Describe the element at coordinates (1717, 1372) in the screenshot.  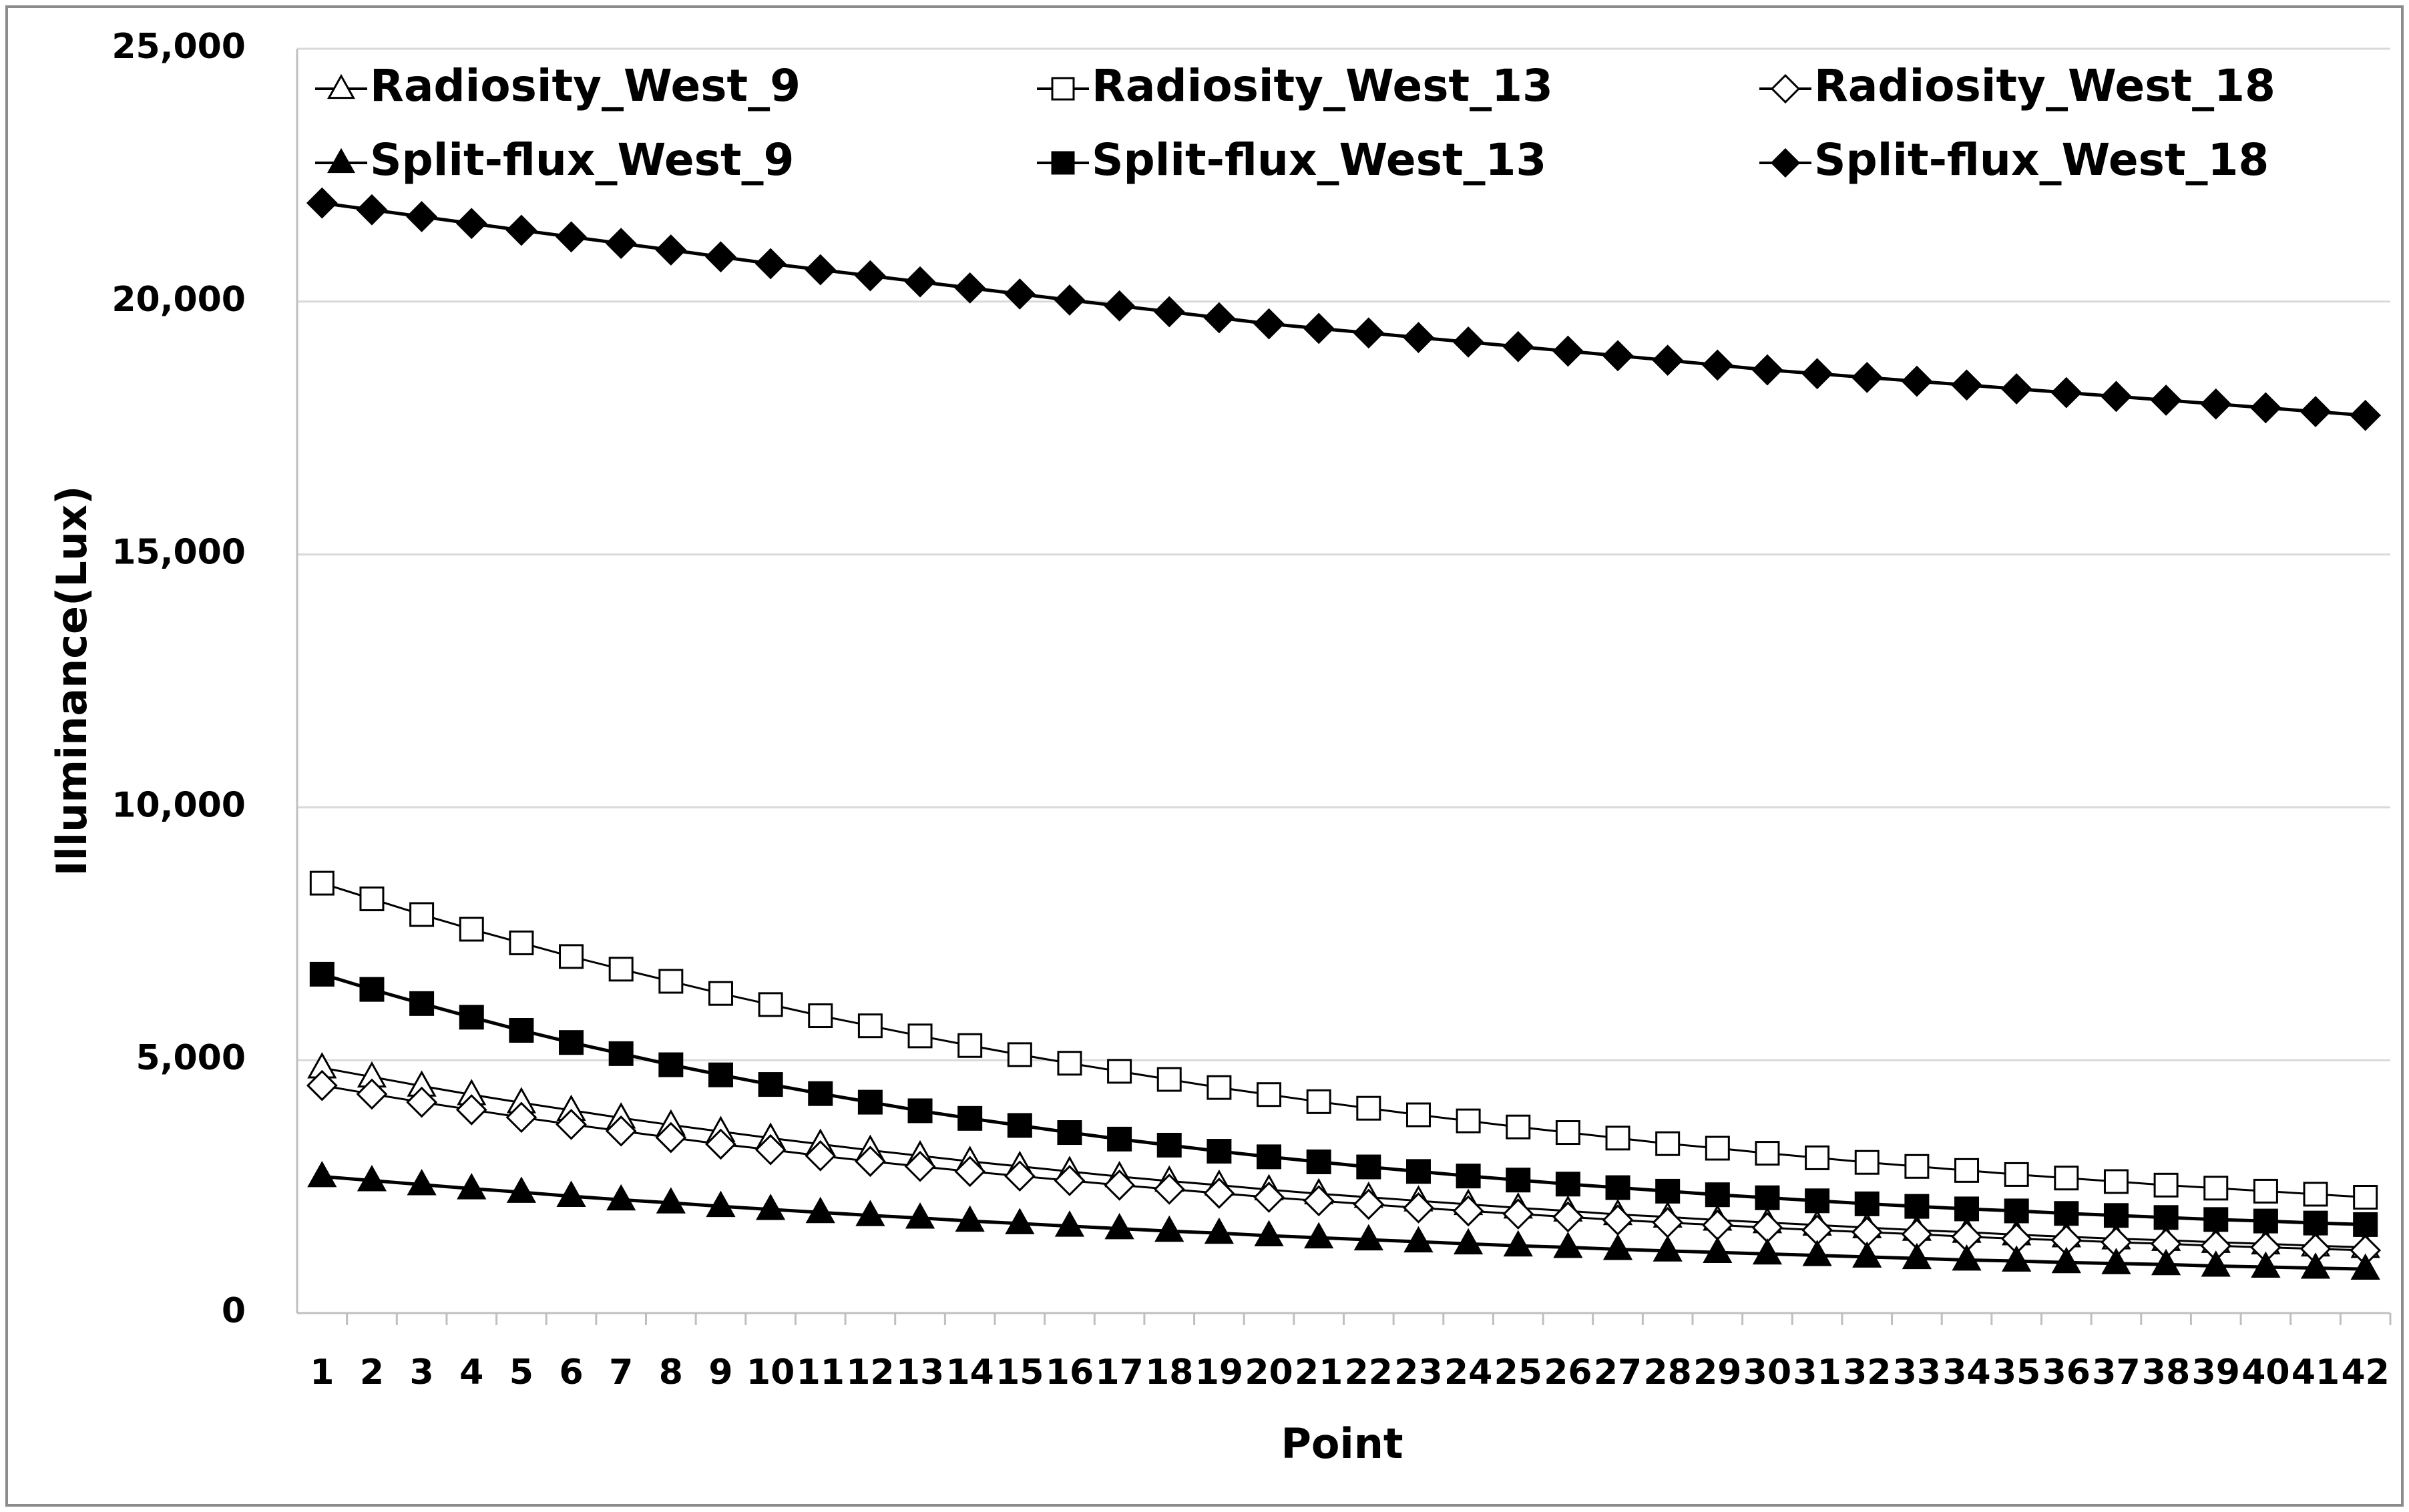
I see `x-tick-label: 29` at that location.